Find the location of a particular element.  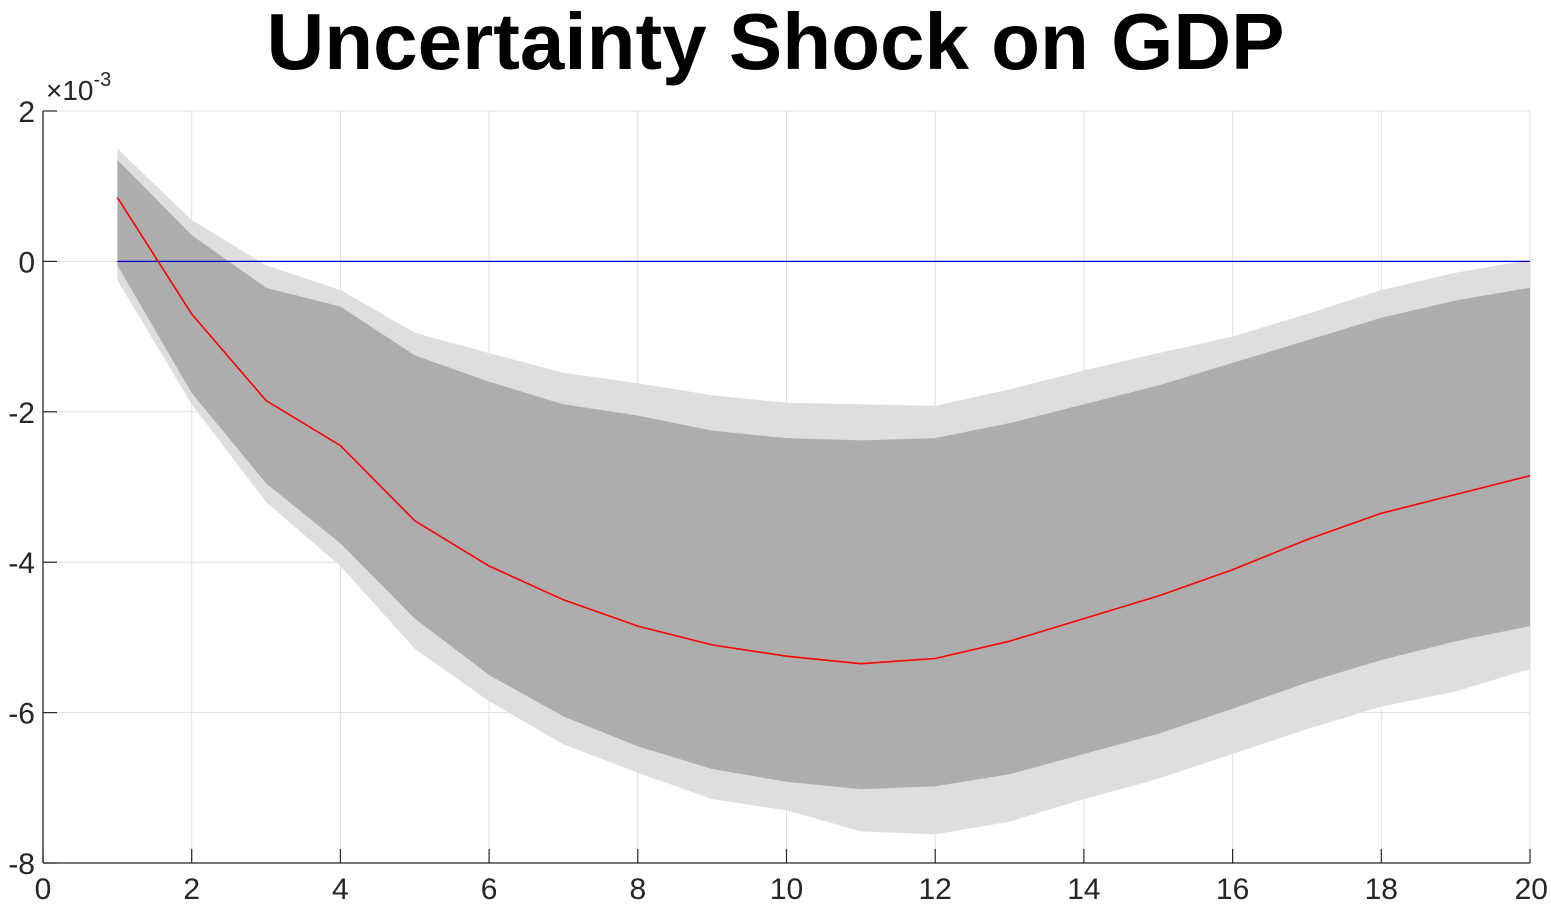

chart-title: Uncertainty Shock on GDP is located at coordinates (775, 43).